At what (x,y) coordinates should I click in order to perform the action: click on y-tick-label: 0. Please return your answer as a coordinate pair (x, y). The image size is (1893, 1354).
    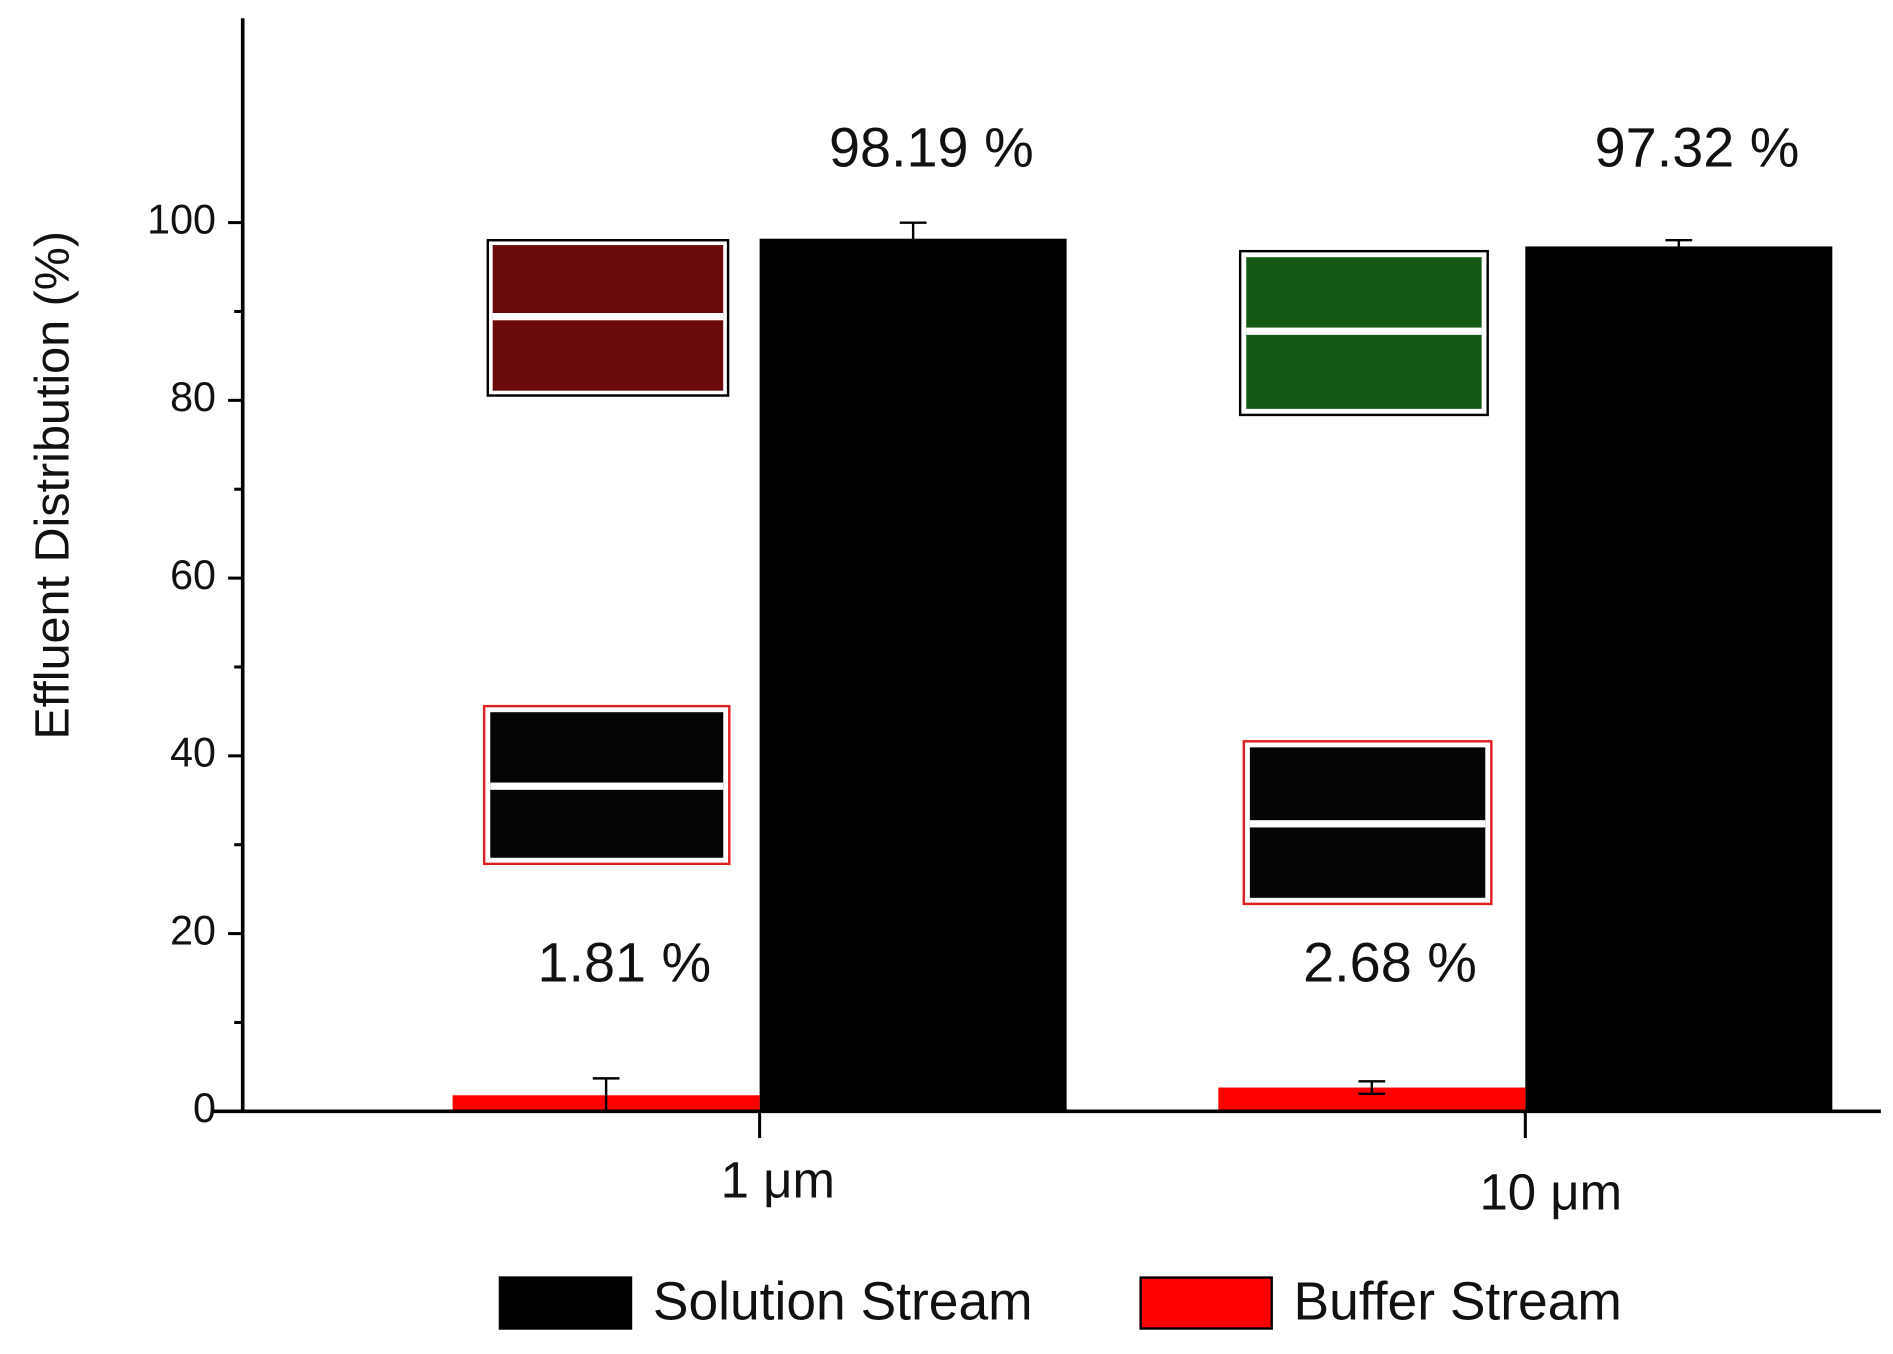
    Looking at the image, I should click on (204, 1108).